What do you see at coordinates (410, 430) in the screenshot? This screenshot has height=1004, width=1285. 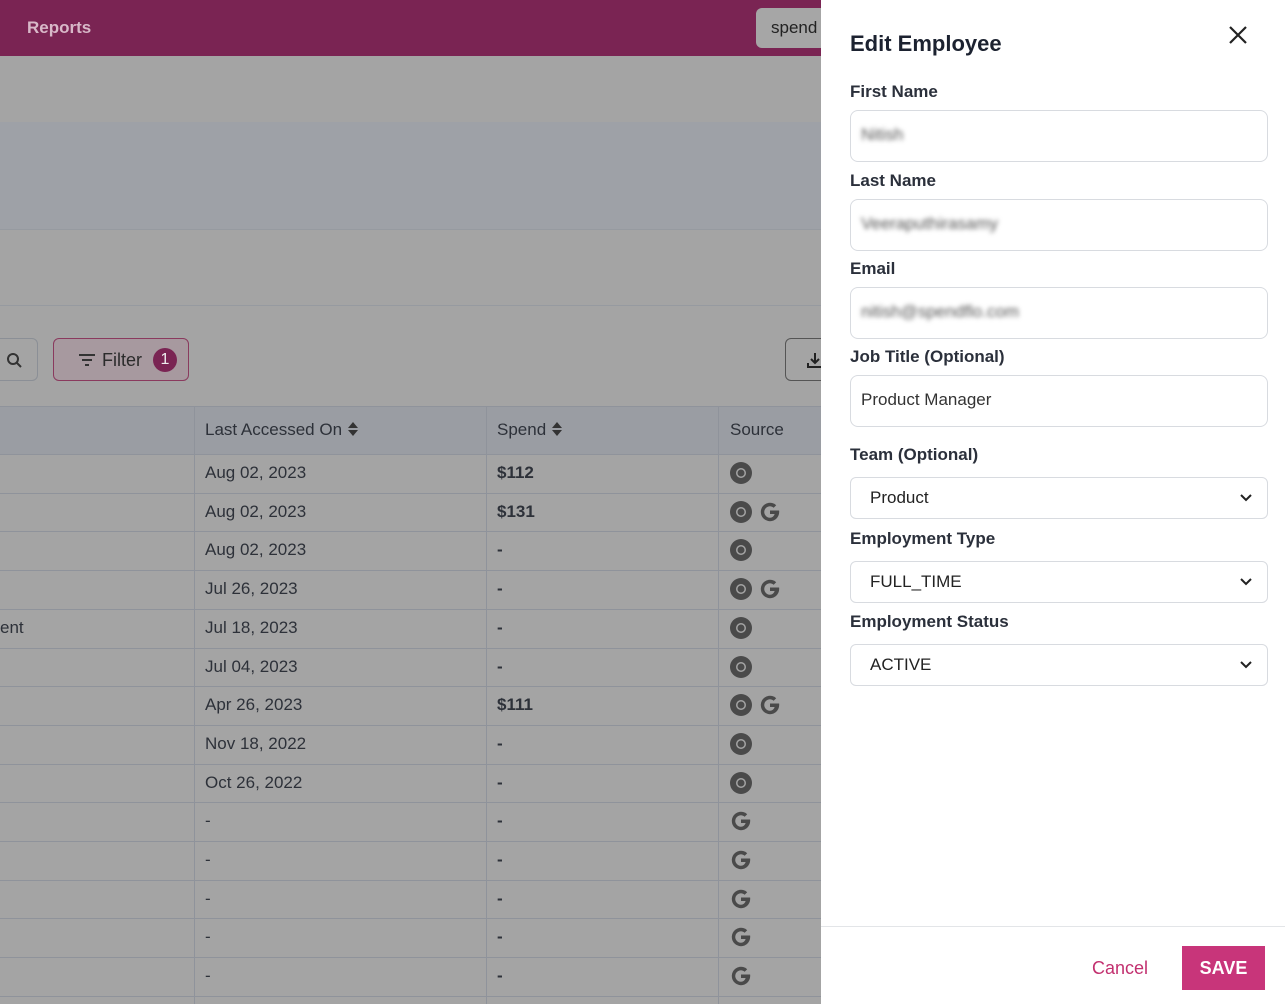 I see `table-header` at bounding box center [410, 430].